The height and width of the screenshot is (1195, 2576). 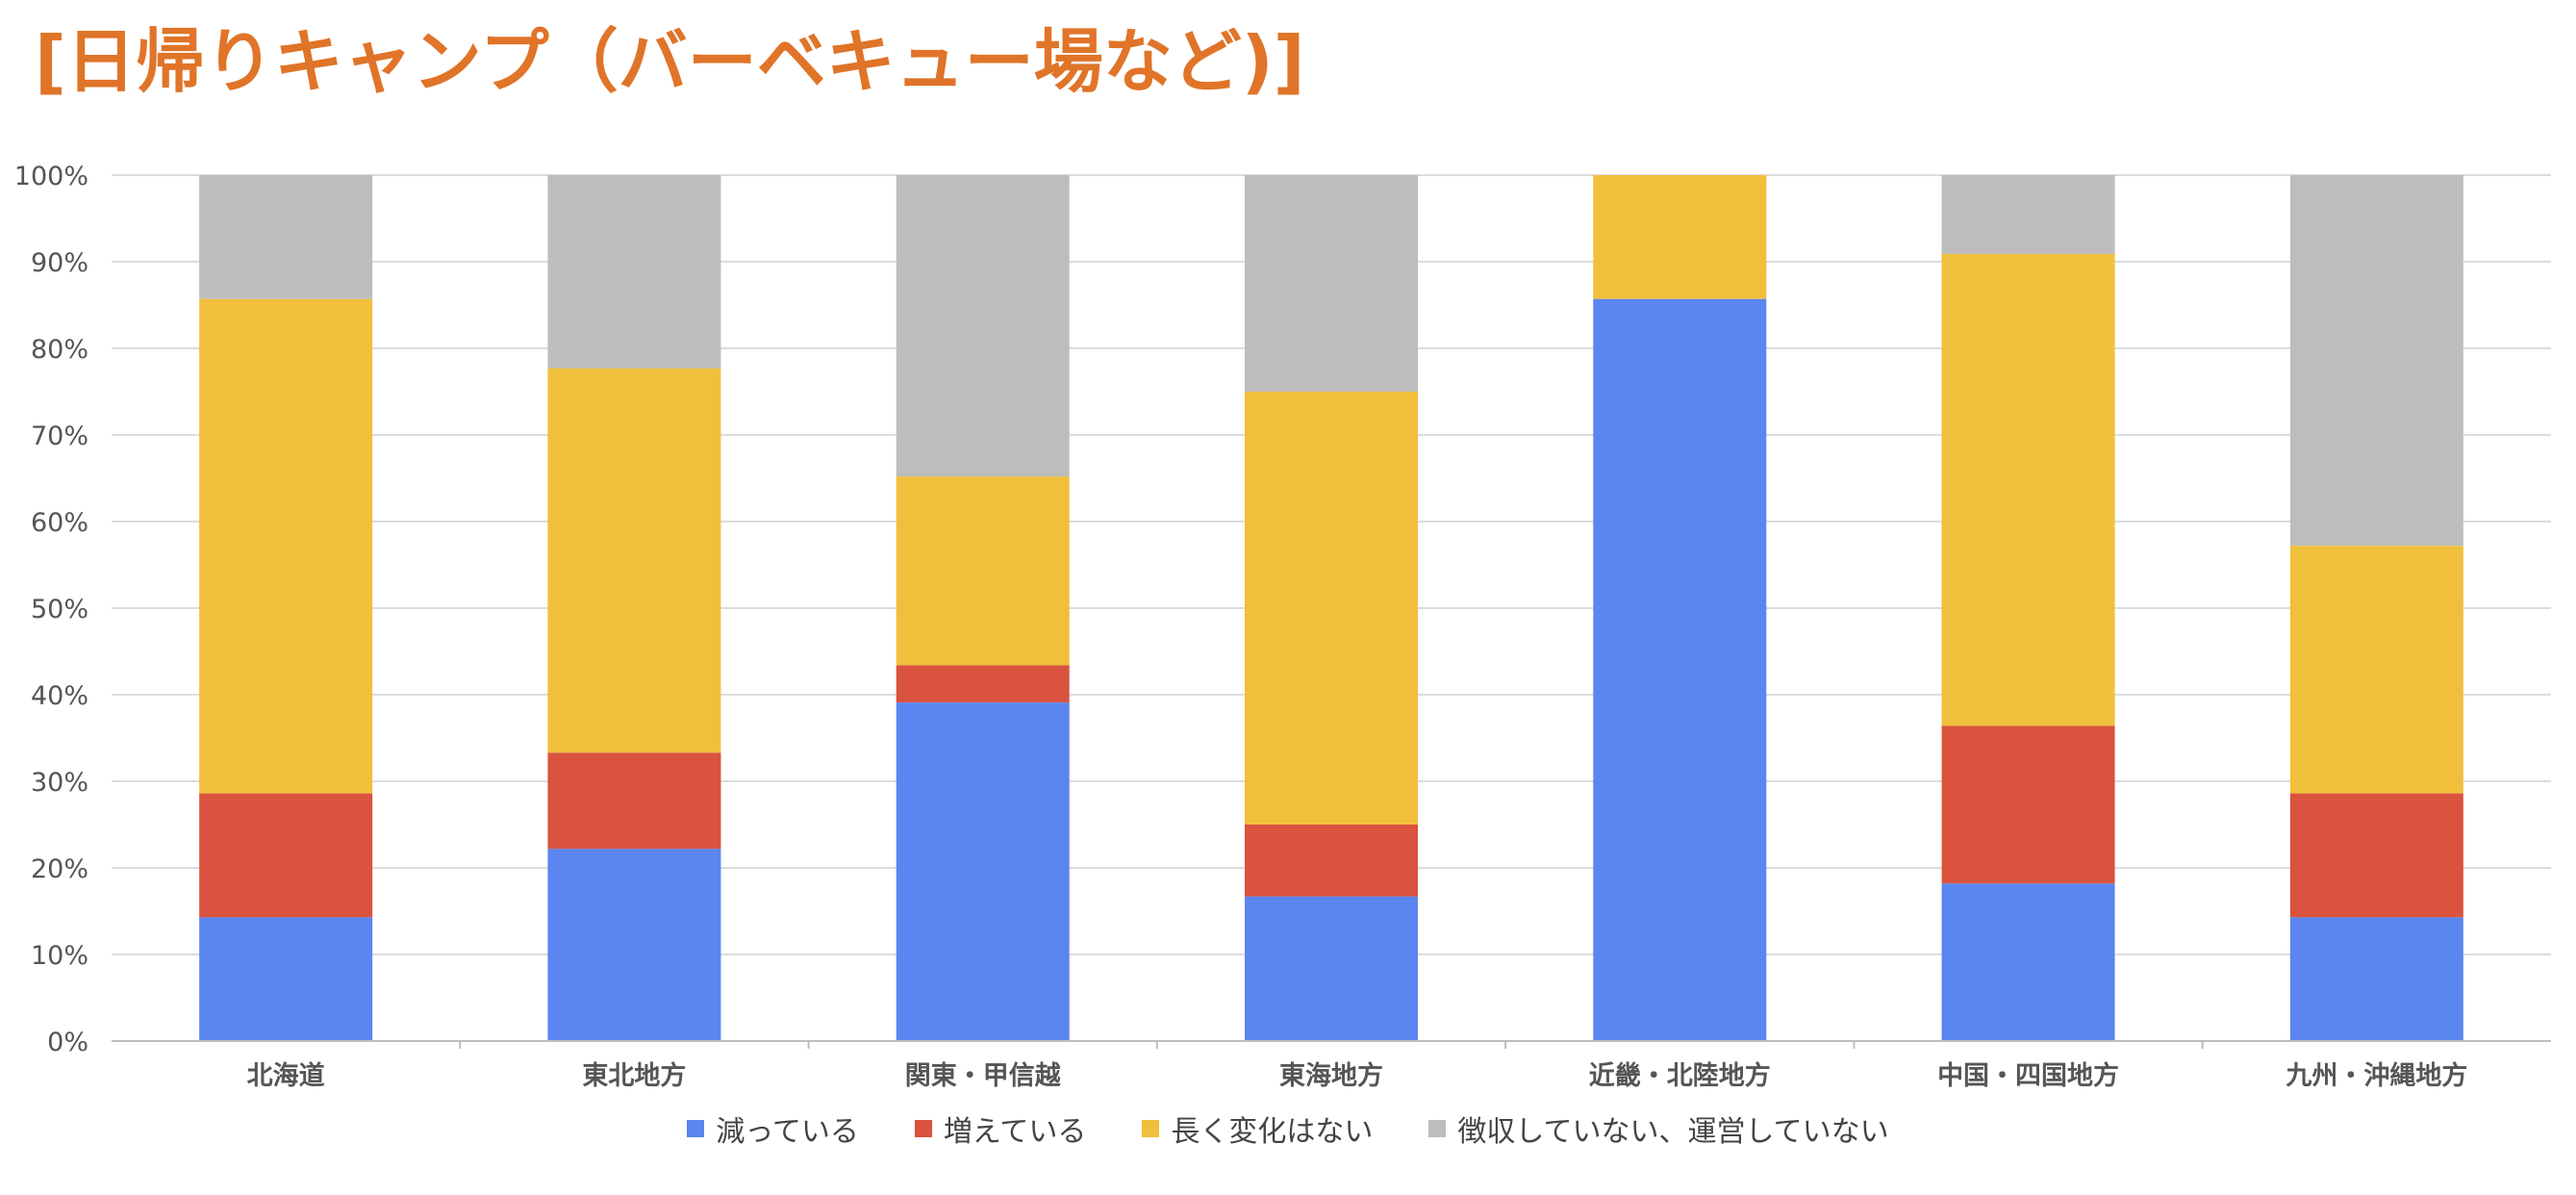 What do you see at coordinates (2376, 1076) in the screenshot?
I see `x-tick-label: 九州・沖縄地方` at bounding box center [2376, 1076].